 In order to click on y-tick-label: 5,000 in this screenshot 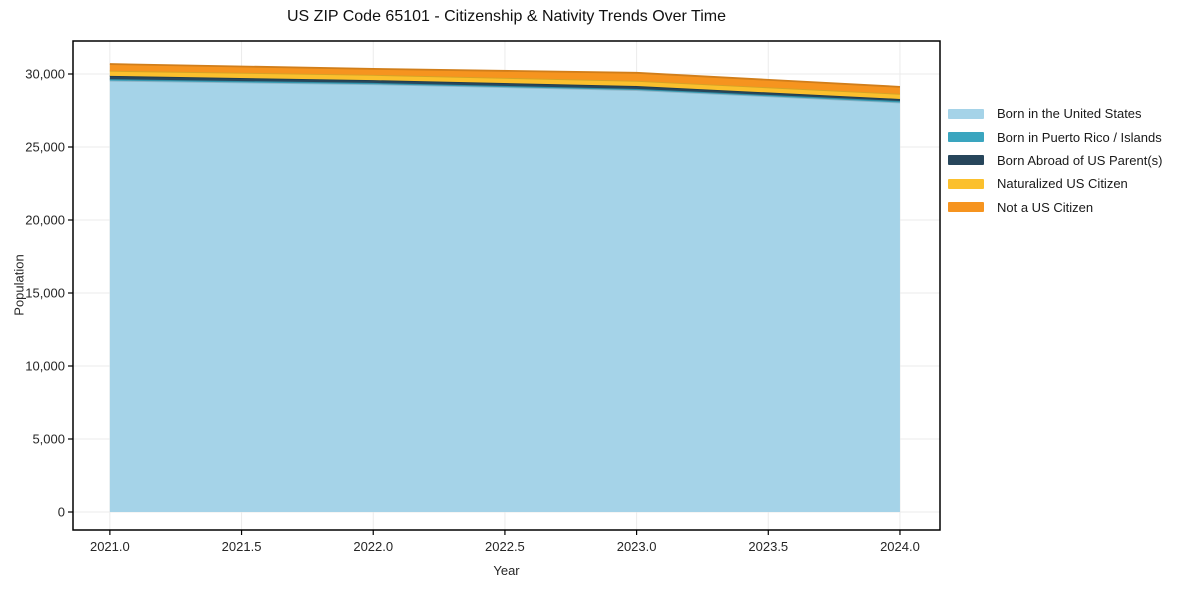, I will do `click(48, 439)`.